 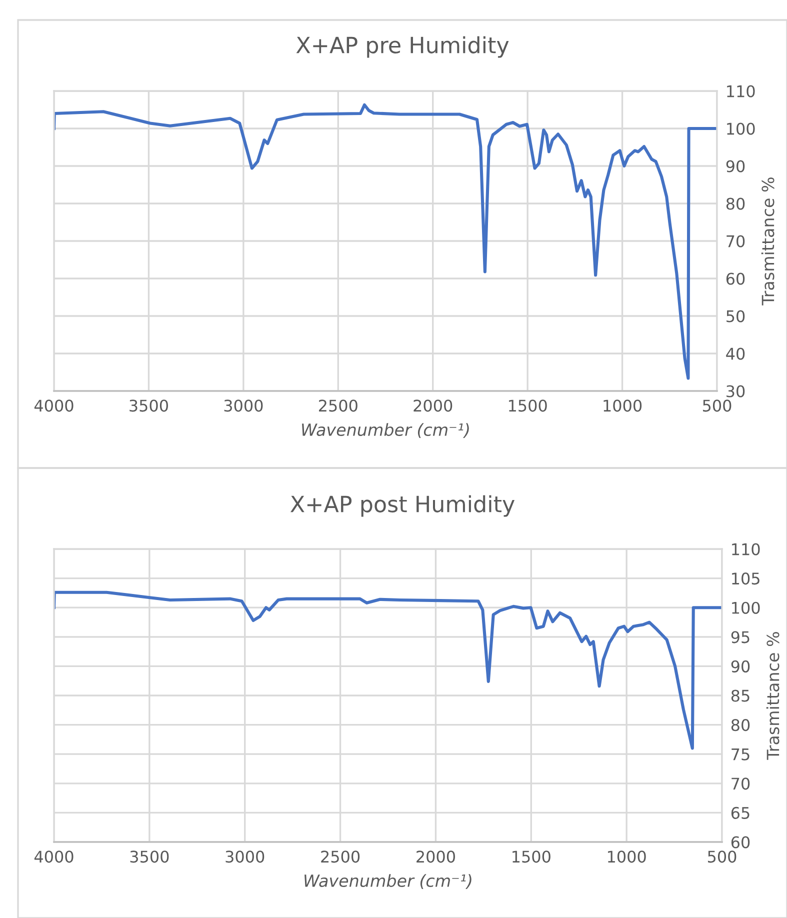 I want to click on y-tick-label: 85, so click(x=740, y=696).